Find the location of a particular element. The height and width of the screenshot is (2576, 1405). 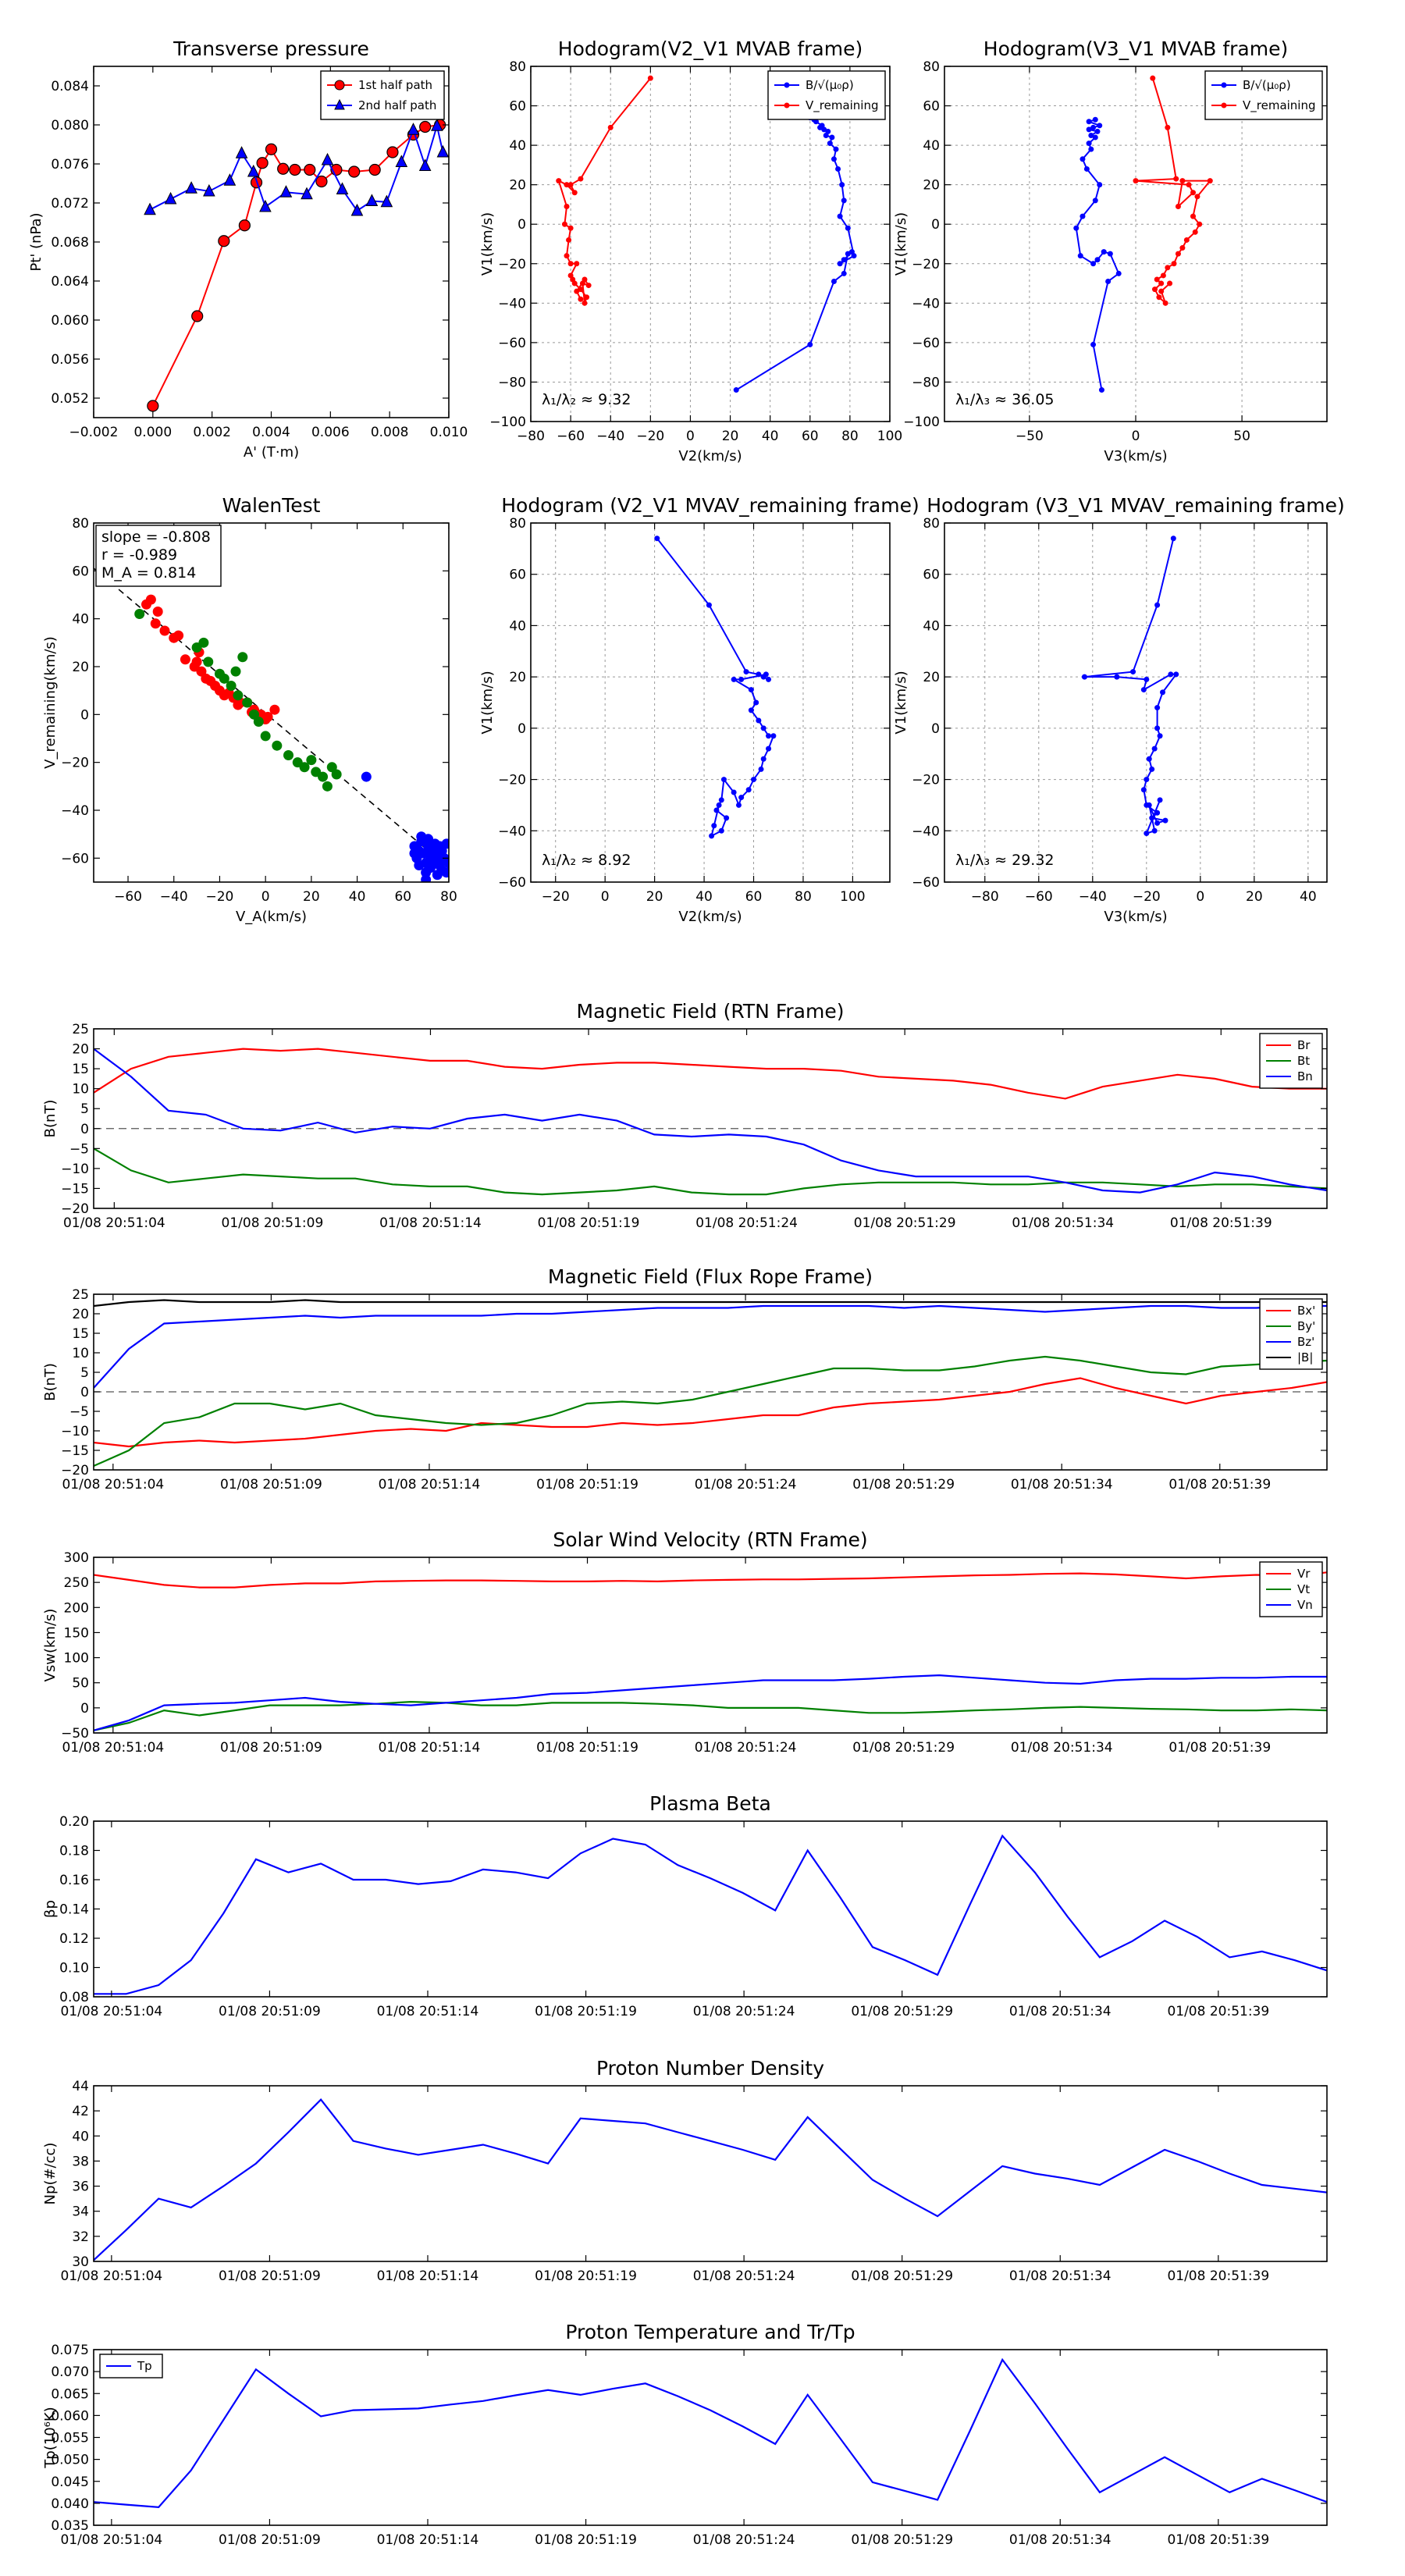

legend-label: Tp is located at coordinates (144, 2366).